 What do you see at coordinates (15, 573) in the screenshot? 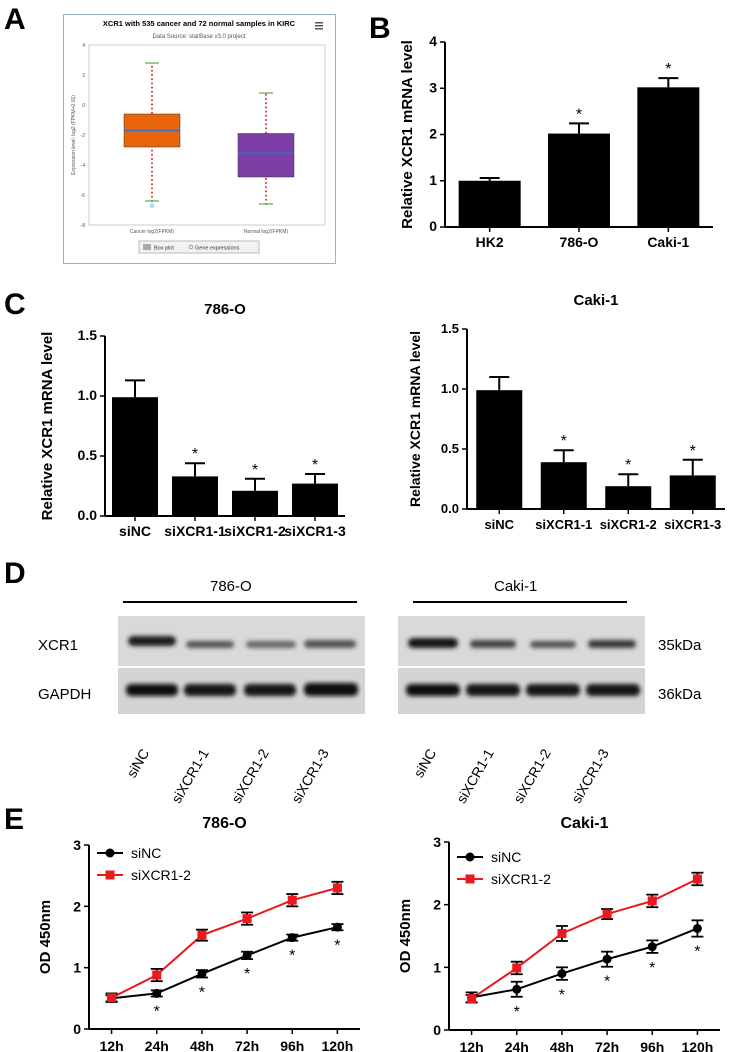
I see `panel-label-d: D` at bounding box center [15, 573].